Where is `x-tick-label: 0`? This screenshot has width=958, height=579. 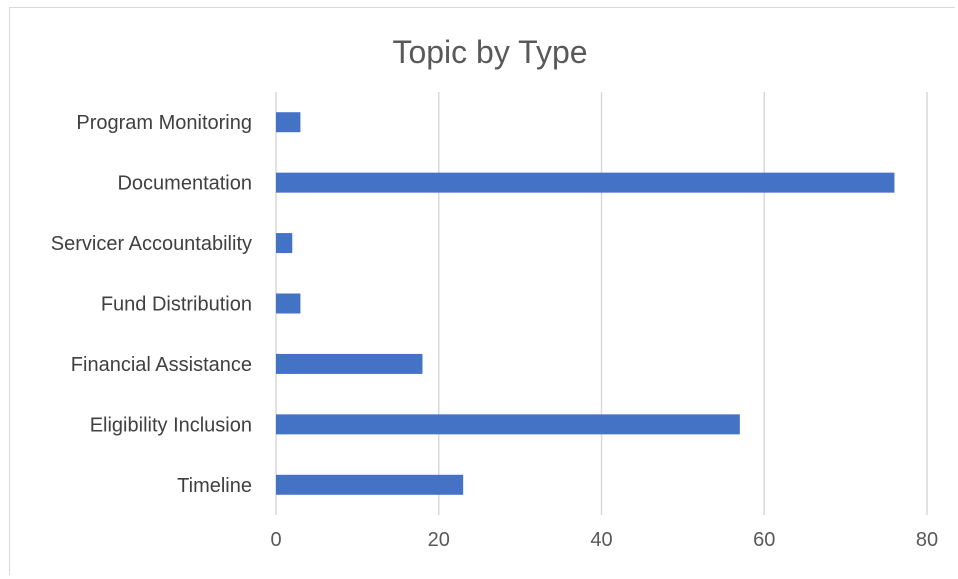
x-tick-label: 0 is located at coordinates (275, 540).